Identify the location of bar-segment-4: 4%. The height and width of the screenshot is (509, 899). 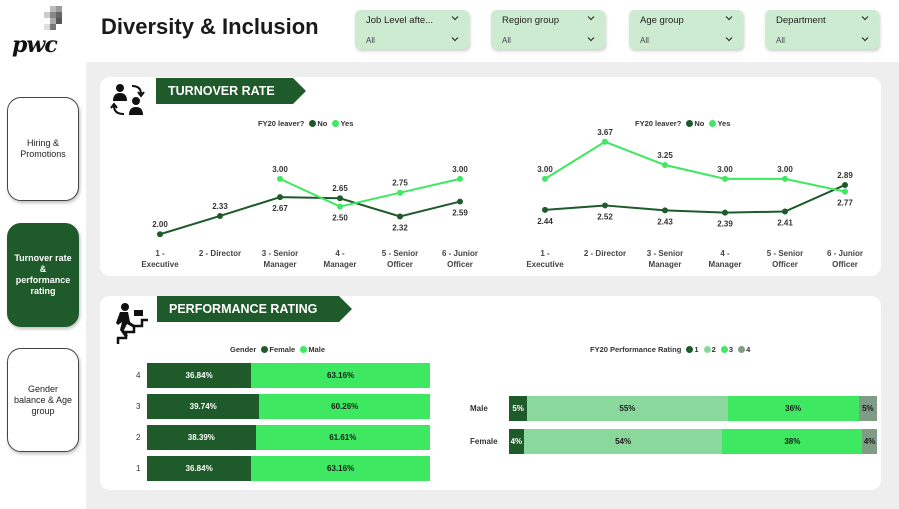
(869, 441).